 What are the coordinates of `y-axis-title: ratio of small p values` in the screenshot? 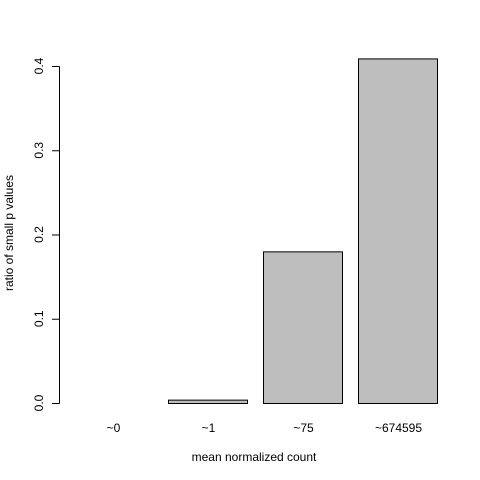 It's located at (9, 233).